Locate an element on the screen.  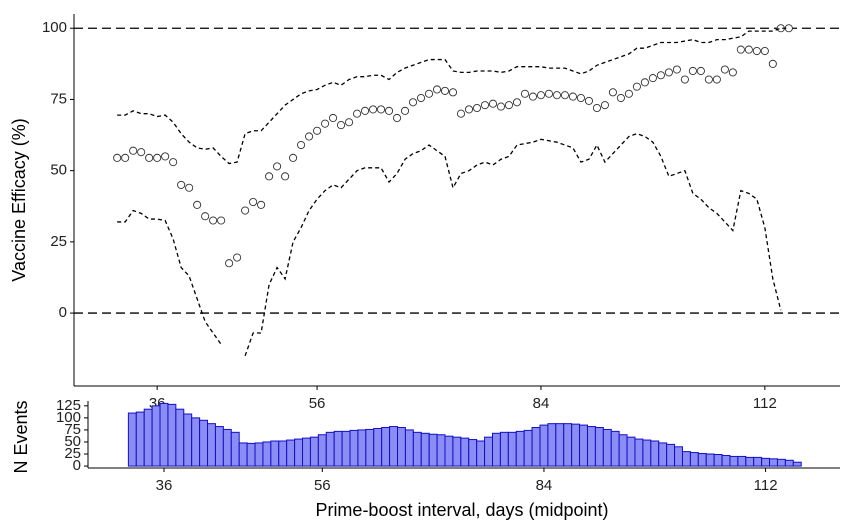
y-tick-label: 75 is located at coordinates (58, 98).